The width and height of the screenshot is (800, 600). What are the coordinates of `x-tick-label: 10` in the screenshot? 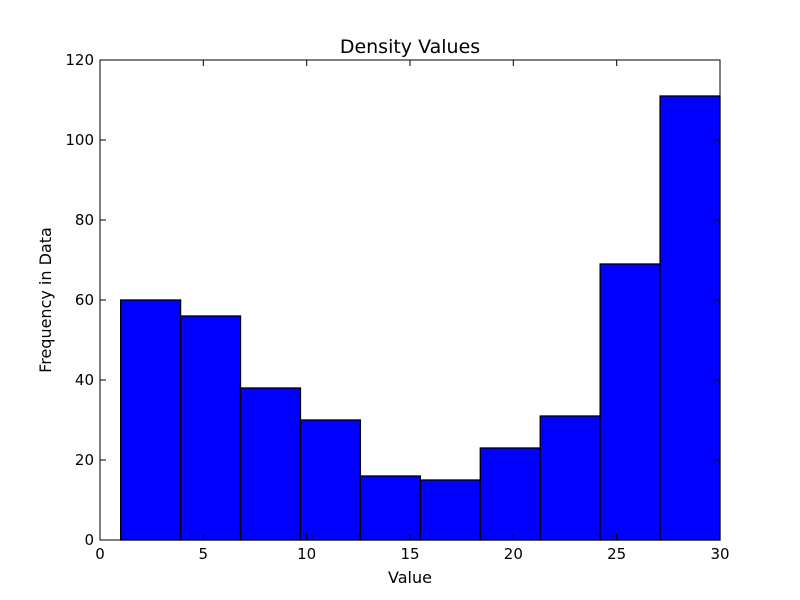 It's located at (306, 554).